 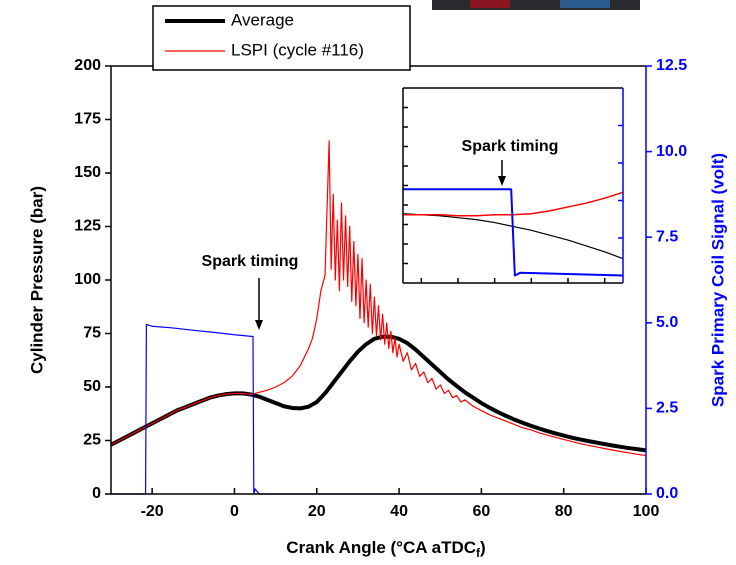 What do you see at coordinates (385, 549) in the screenshot?
I see `x-axis-label: Crank Angle (°CA aTDCf)` at bounding box center [385, 549].